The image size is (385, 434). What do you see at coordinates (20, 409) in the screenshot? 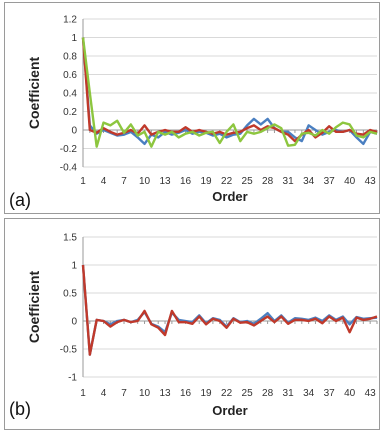
I see `panel-label: (b)` at bounding box center [20, 409].